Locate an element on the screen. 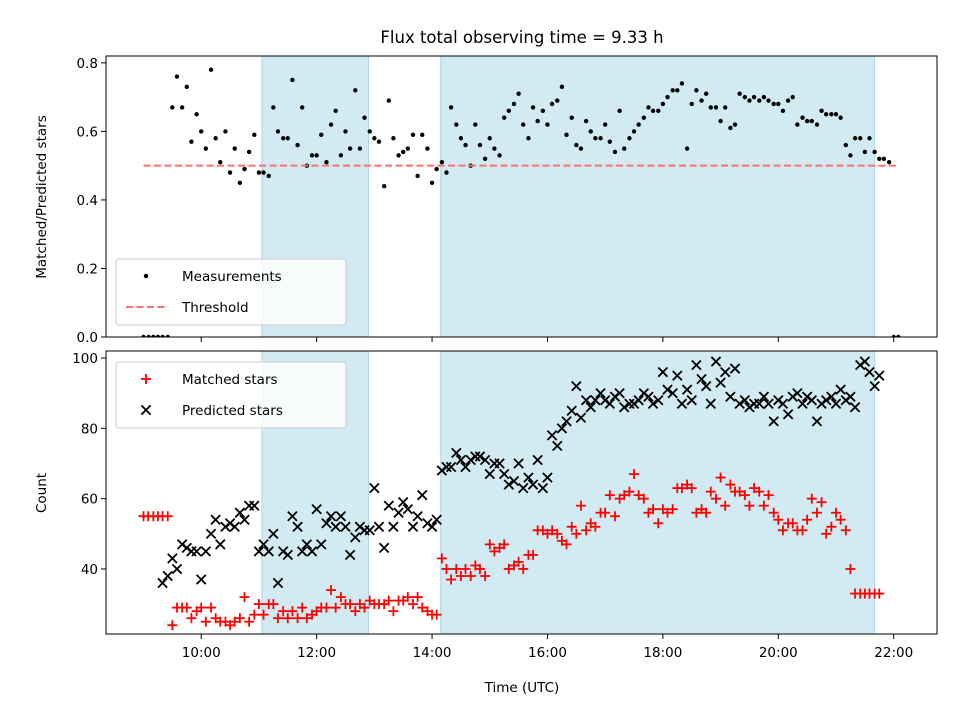 This screenshot has height=720, width=960. legend-label: Measurements is located at coordinates (232, 277).